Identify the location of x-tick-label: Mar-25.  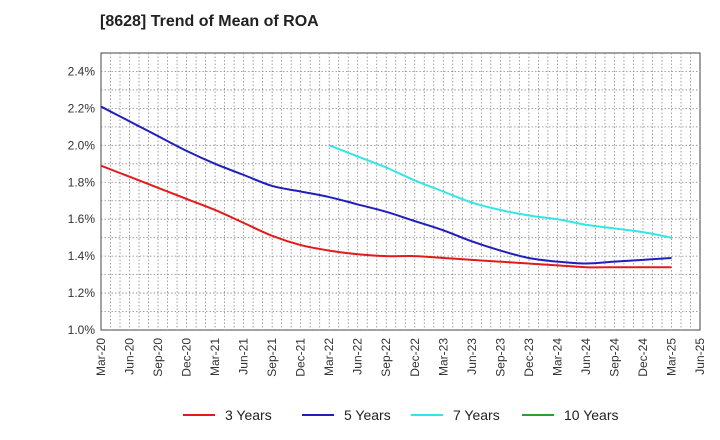
(671, 357).